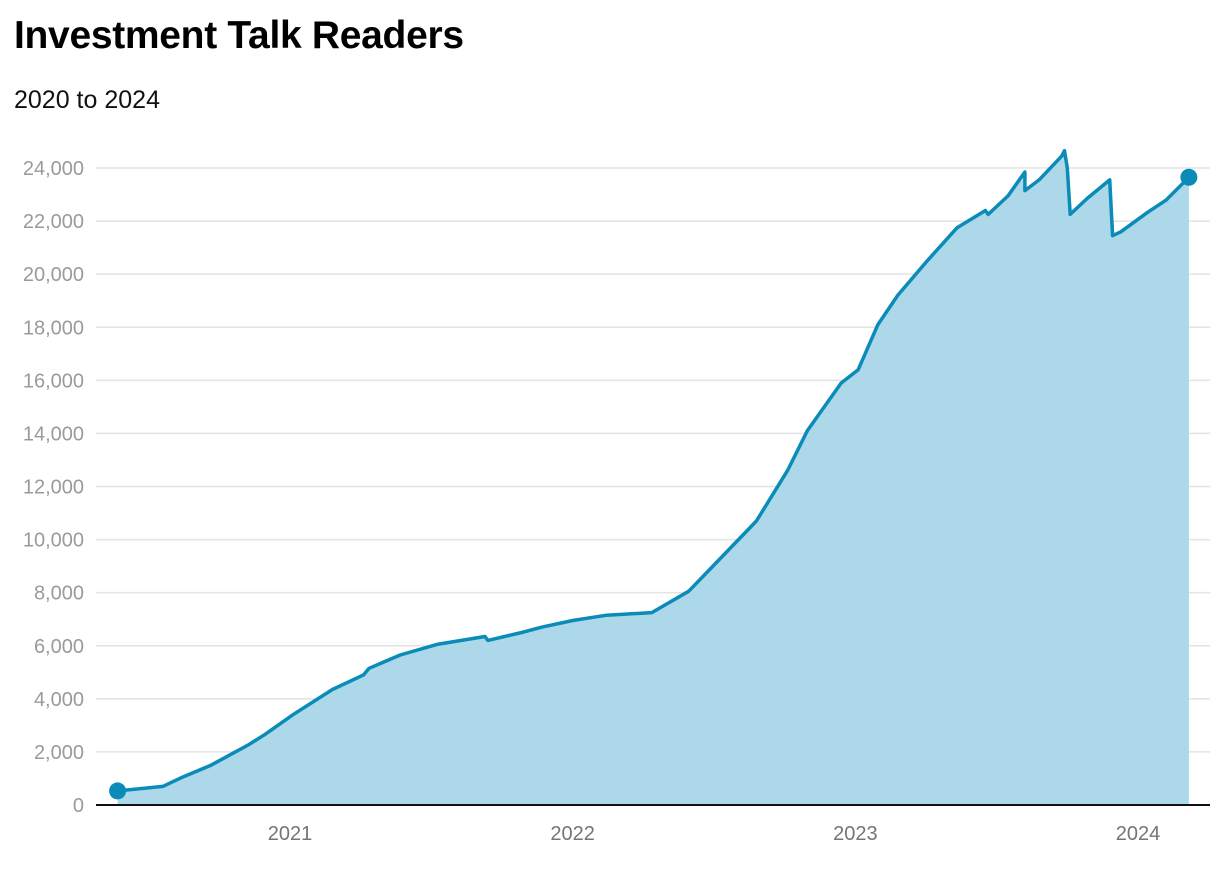 This screenshot has height=870, width=1228. Describe the element at coordinates (118, 791) in the screenshot. I see `marker-dot-start` at that location.